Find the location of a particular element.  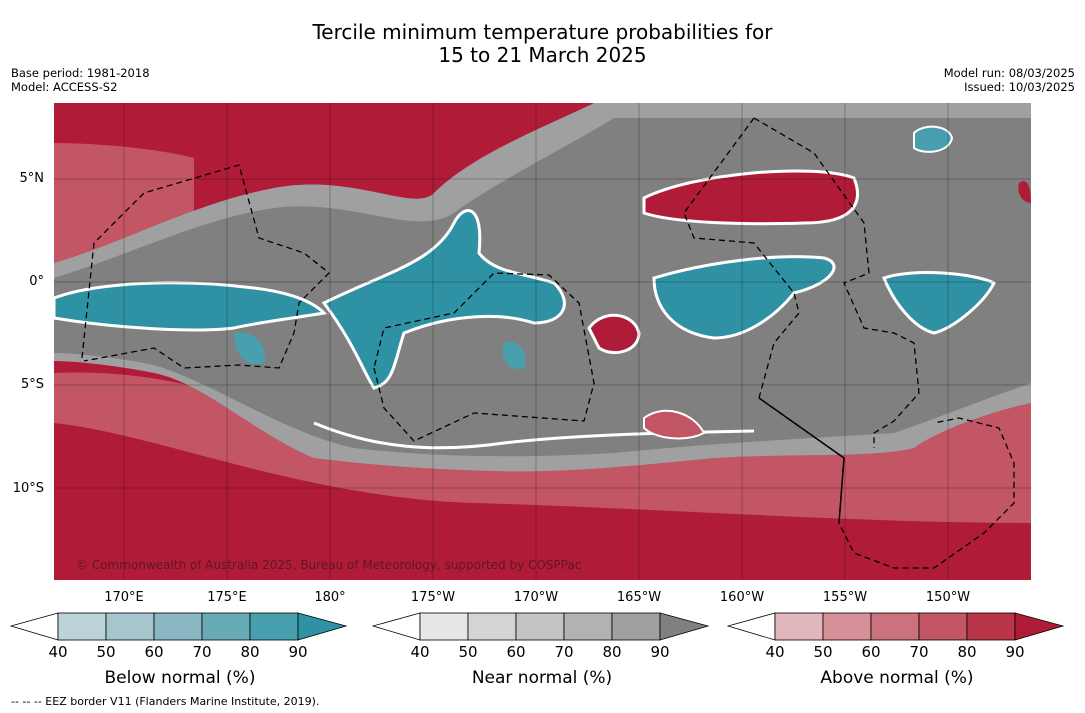

lon-label-150w: 150°W is located at coordinates (948, 597).